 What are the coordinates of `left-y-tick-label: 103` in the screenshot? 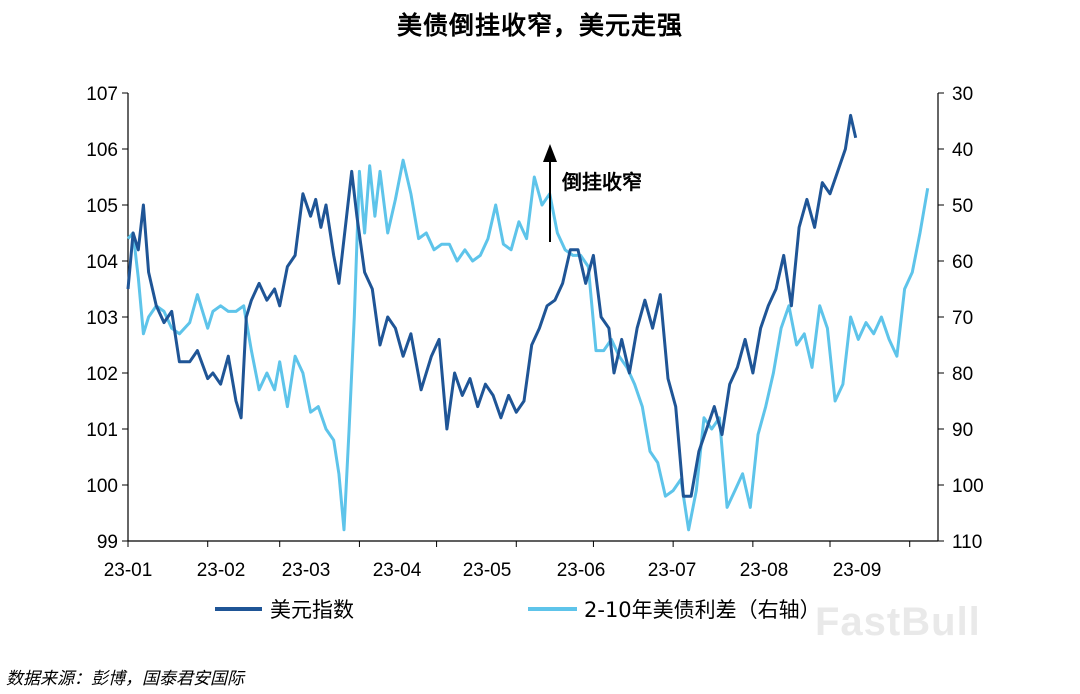 It's located at (102, 318).